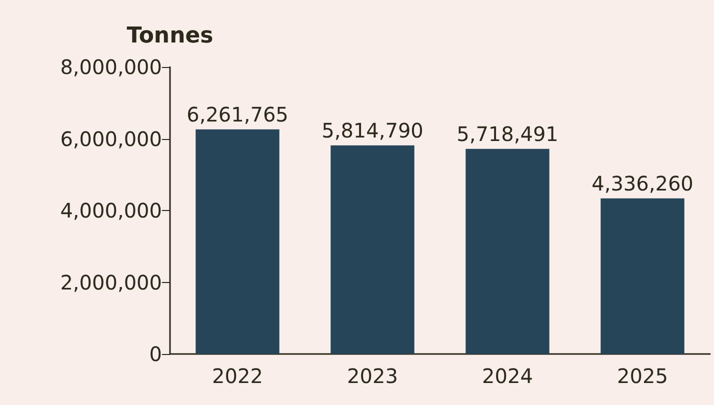 The image size is (714, 405). What do you see at coordinates (111, 67) in the screenshot?
I see `y-tick-label: 8,000,000` at bounding box center [111, 67].